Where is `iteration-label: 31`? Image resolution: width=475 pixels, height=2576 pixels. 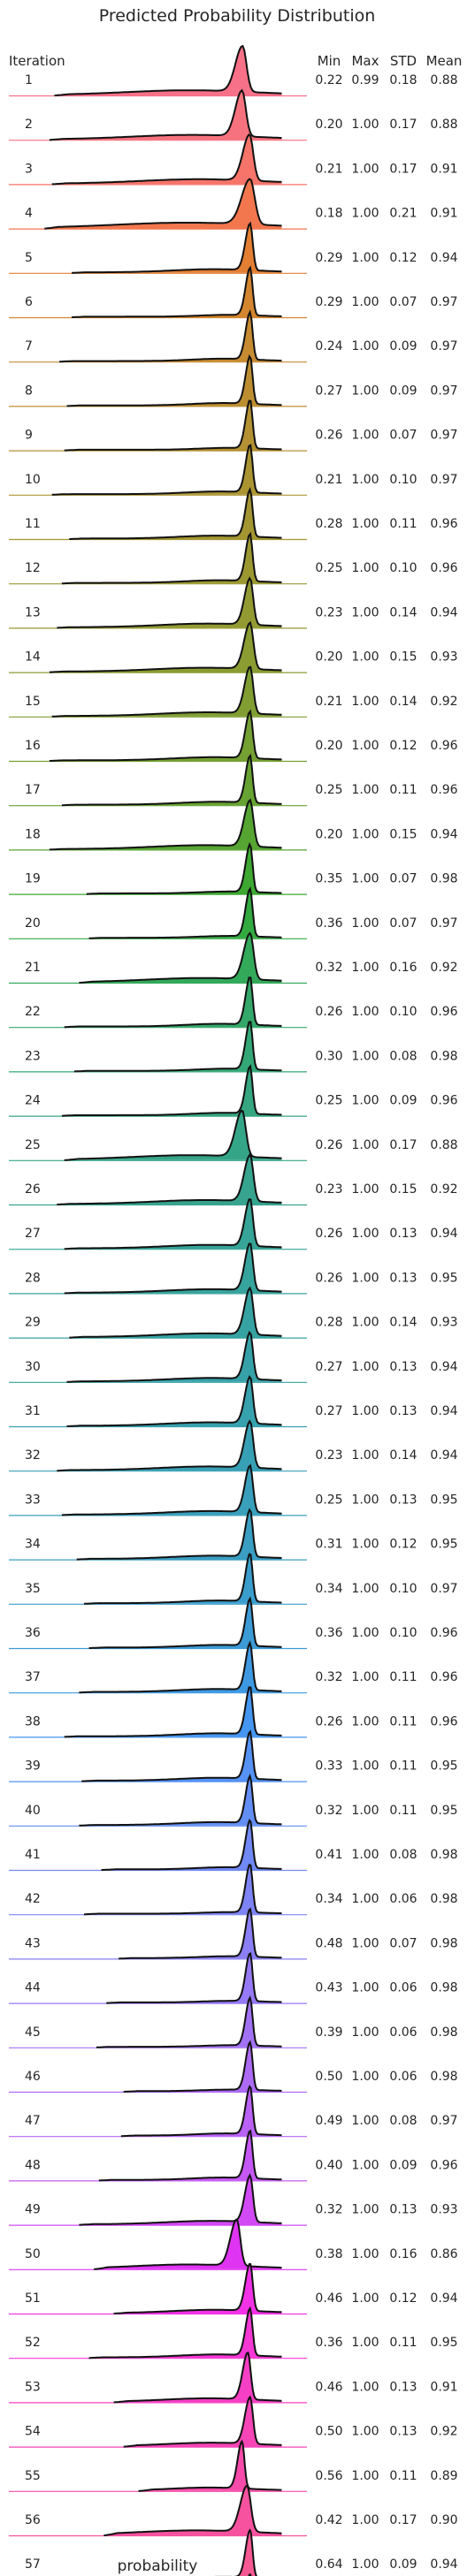 iteration-label: 31 is located at coordinates (33, 1411).